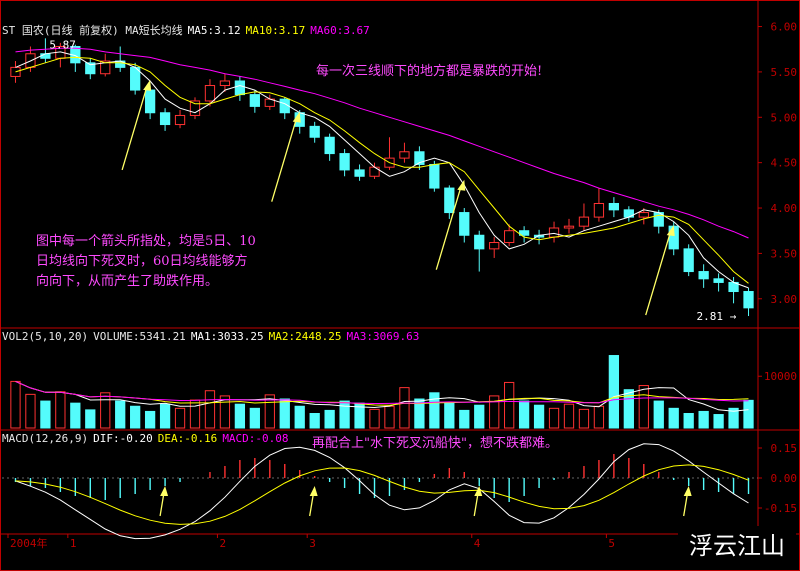  What do you see at coordinates (214, 30) in the screenshot?
I see `ma5-value: MA5:3.12` at bounding box center [214, 30].